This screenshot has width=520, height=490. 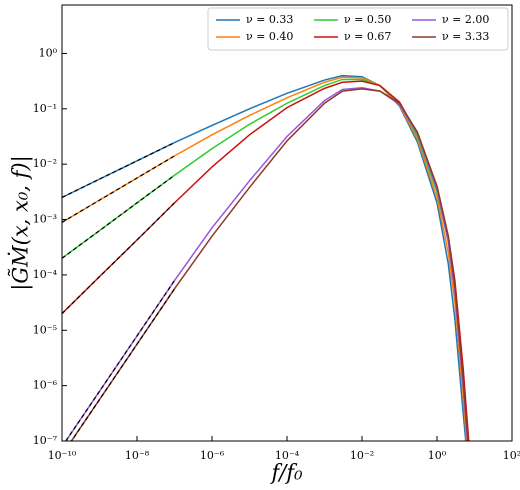 I want to click on y-axis-label: |G̃Ṁ(x, x₀, f)|, so click(x=21, y=222).